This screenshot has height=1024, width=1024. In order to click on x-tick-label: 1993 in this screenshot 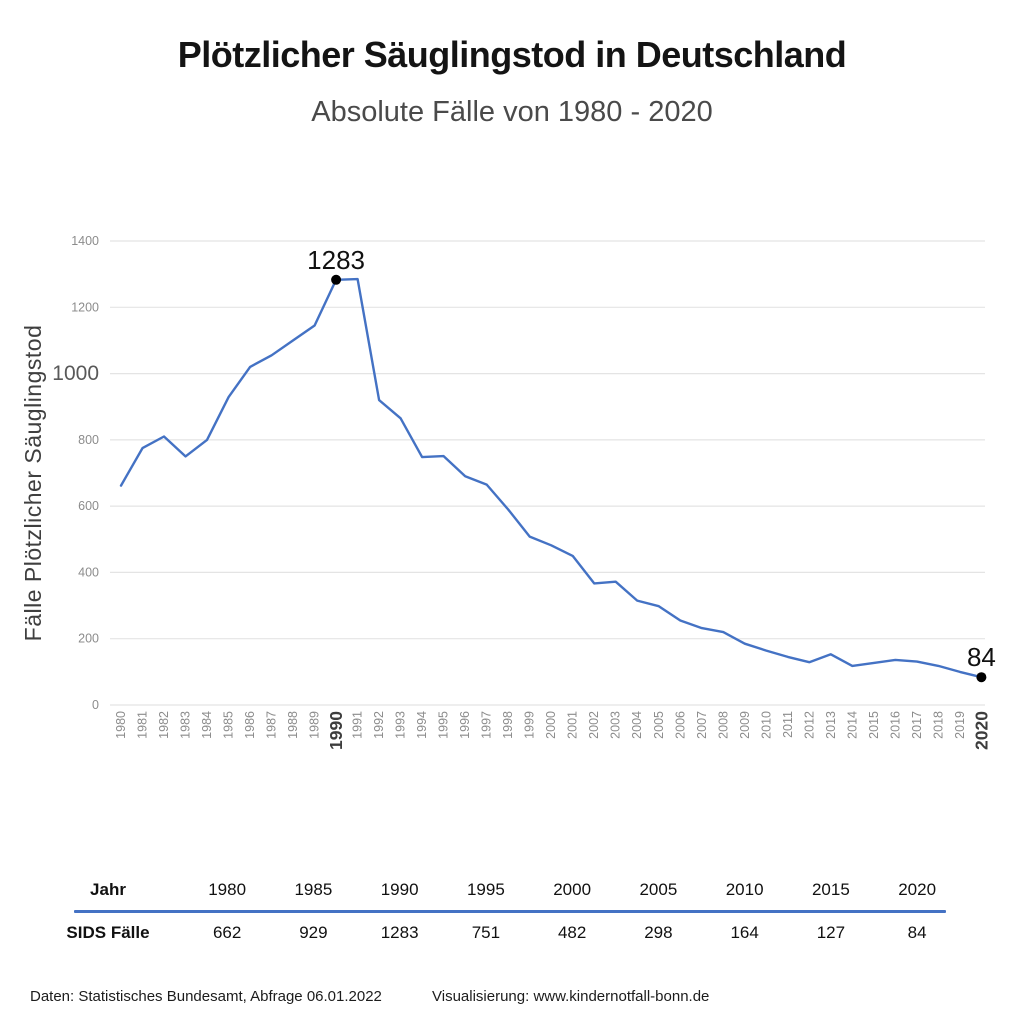, I will do `click(401, 725)`.